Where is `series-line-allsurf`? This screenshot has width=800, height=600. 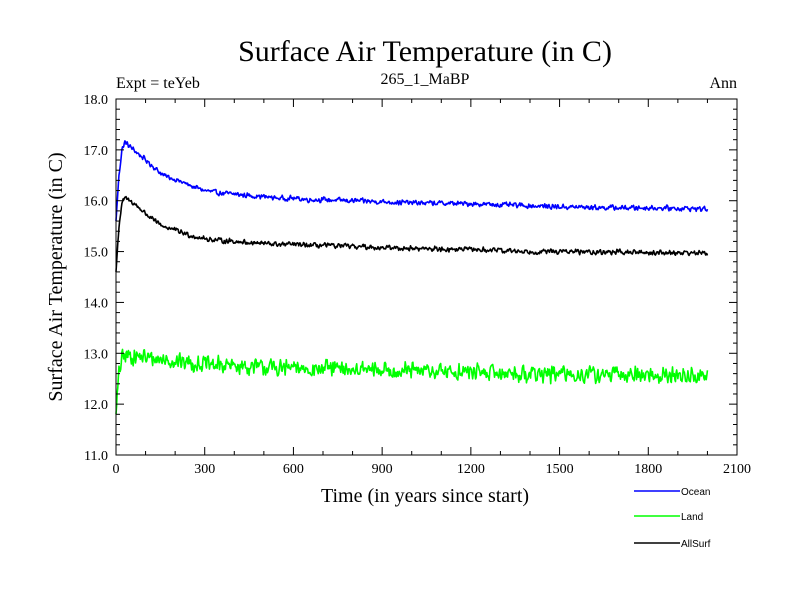
series-line-allsurf is located at coordinates (412, 233).